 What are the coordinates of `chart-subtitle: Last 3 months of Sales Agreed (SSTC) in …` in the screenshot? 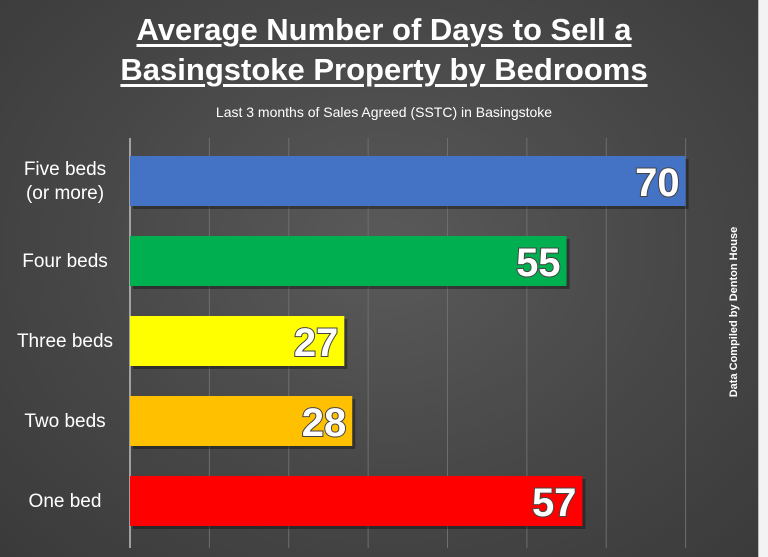 It's located at (384, 112).